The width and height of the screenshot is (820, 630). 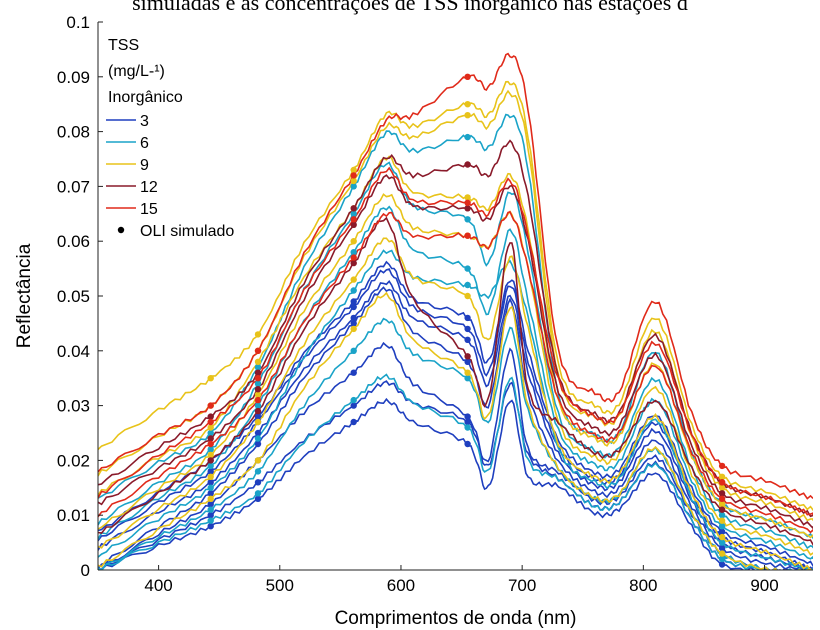 I want to click on legend-entry-label: 15, so click(x=149, y=209).